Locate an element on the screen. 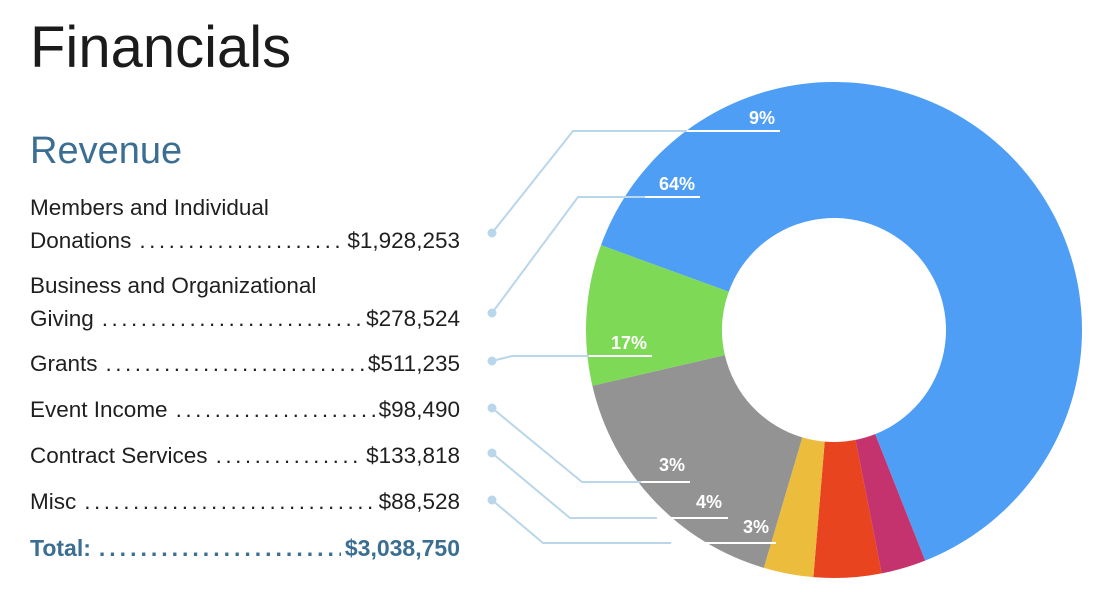  slice-business-giving is located at coordinates (657, 315).